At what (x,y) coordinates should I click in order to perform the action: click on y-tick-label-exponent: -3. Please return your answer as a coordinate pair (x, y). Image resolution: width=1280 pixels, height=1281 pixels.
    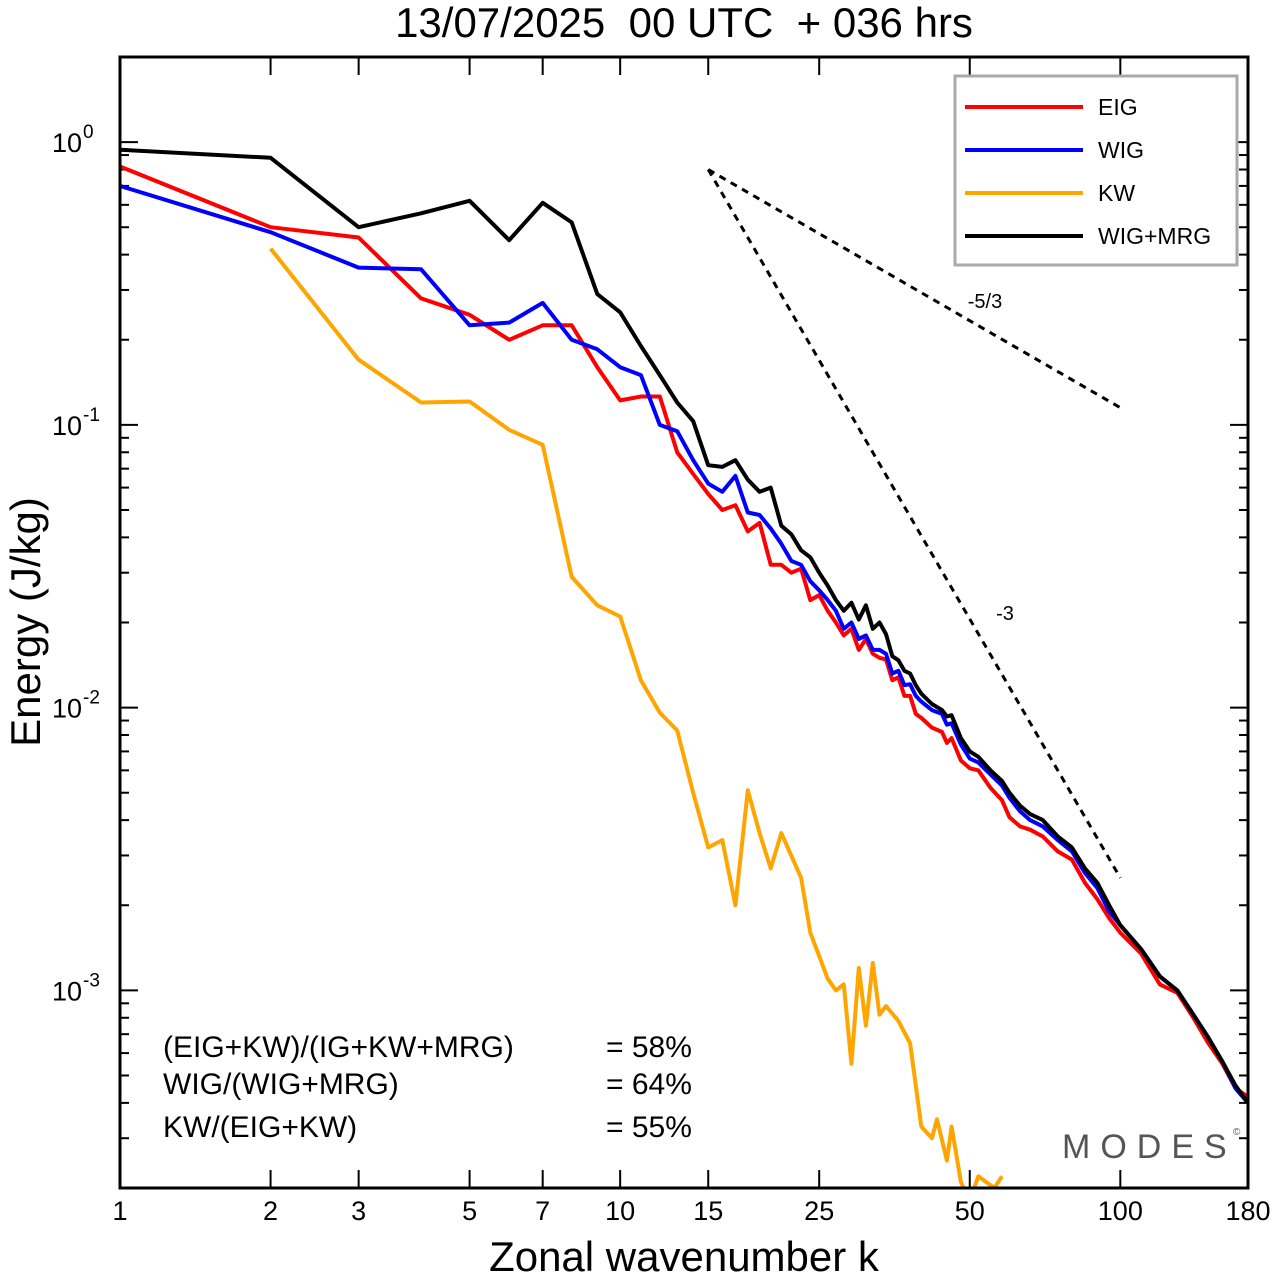
    Looking at the image, I should click on (91, 980).